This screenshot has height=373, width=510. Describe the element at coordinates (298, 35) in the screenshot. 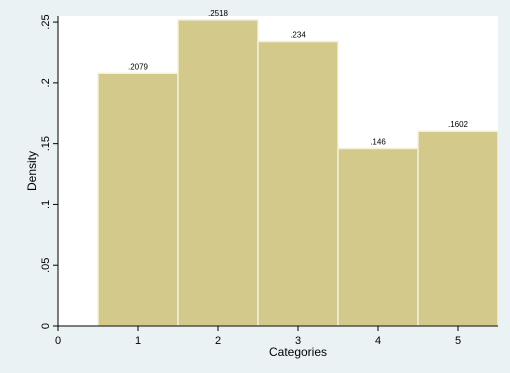

I see `data-label-3: .234` at that location.